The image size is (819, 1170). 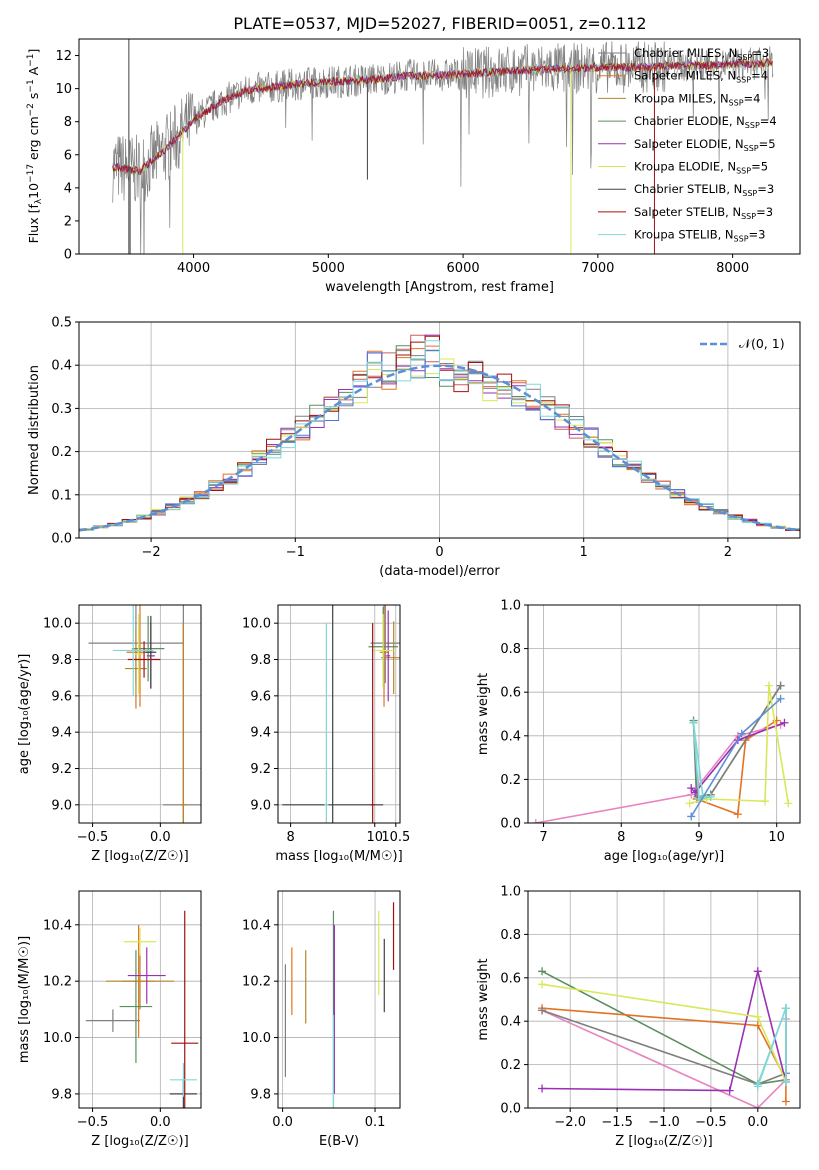 What do you see at coordinates (260, 805) in the screenshot?
I see `y-tick-label: 9.0` at bounding box center [260, 805].